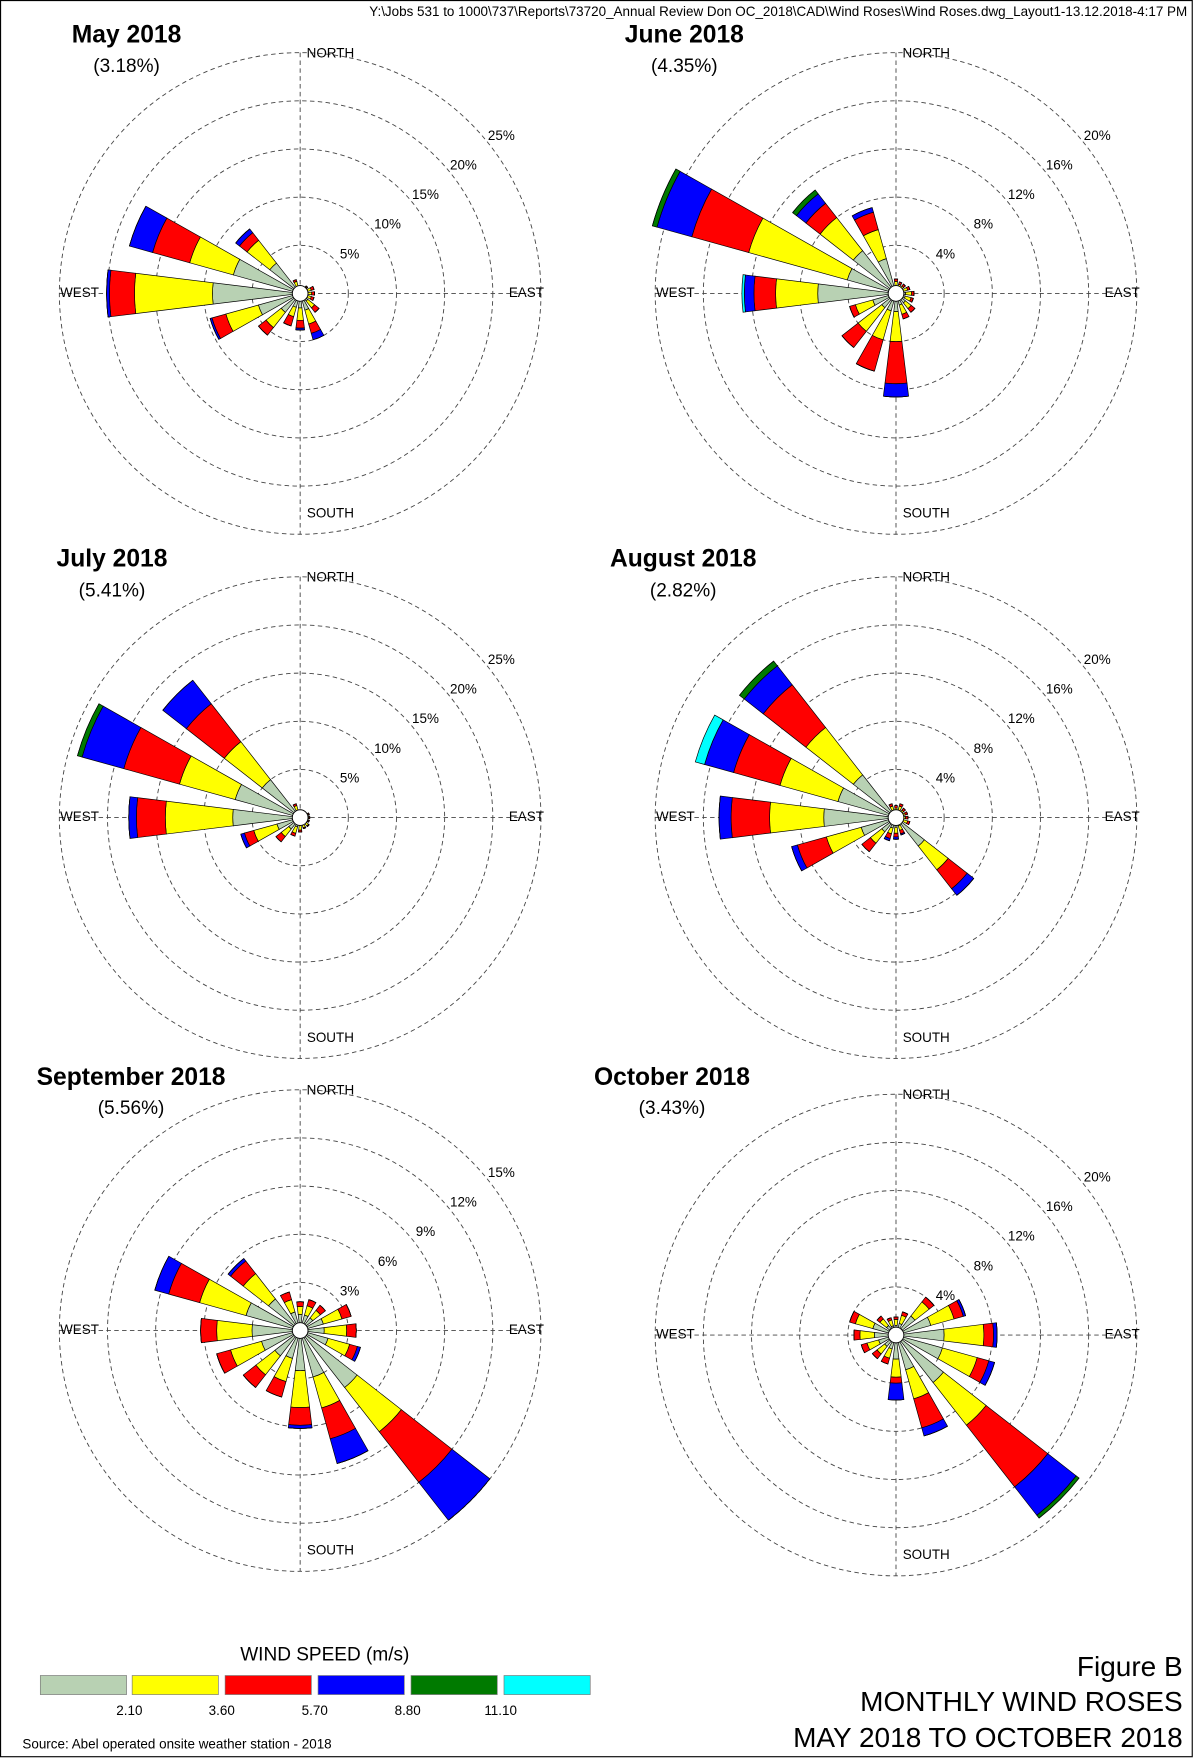 Image resolution: width=1194 pixels, height=1758 pixels. Describe the element at coordinates (387, 748) in the screenshot. I see `ring-label: 10%` at that location.